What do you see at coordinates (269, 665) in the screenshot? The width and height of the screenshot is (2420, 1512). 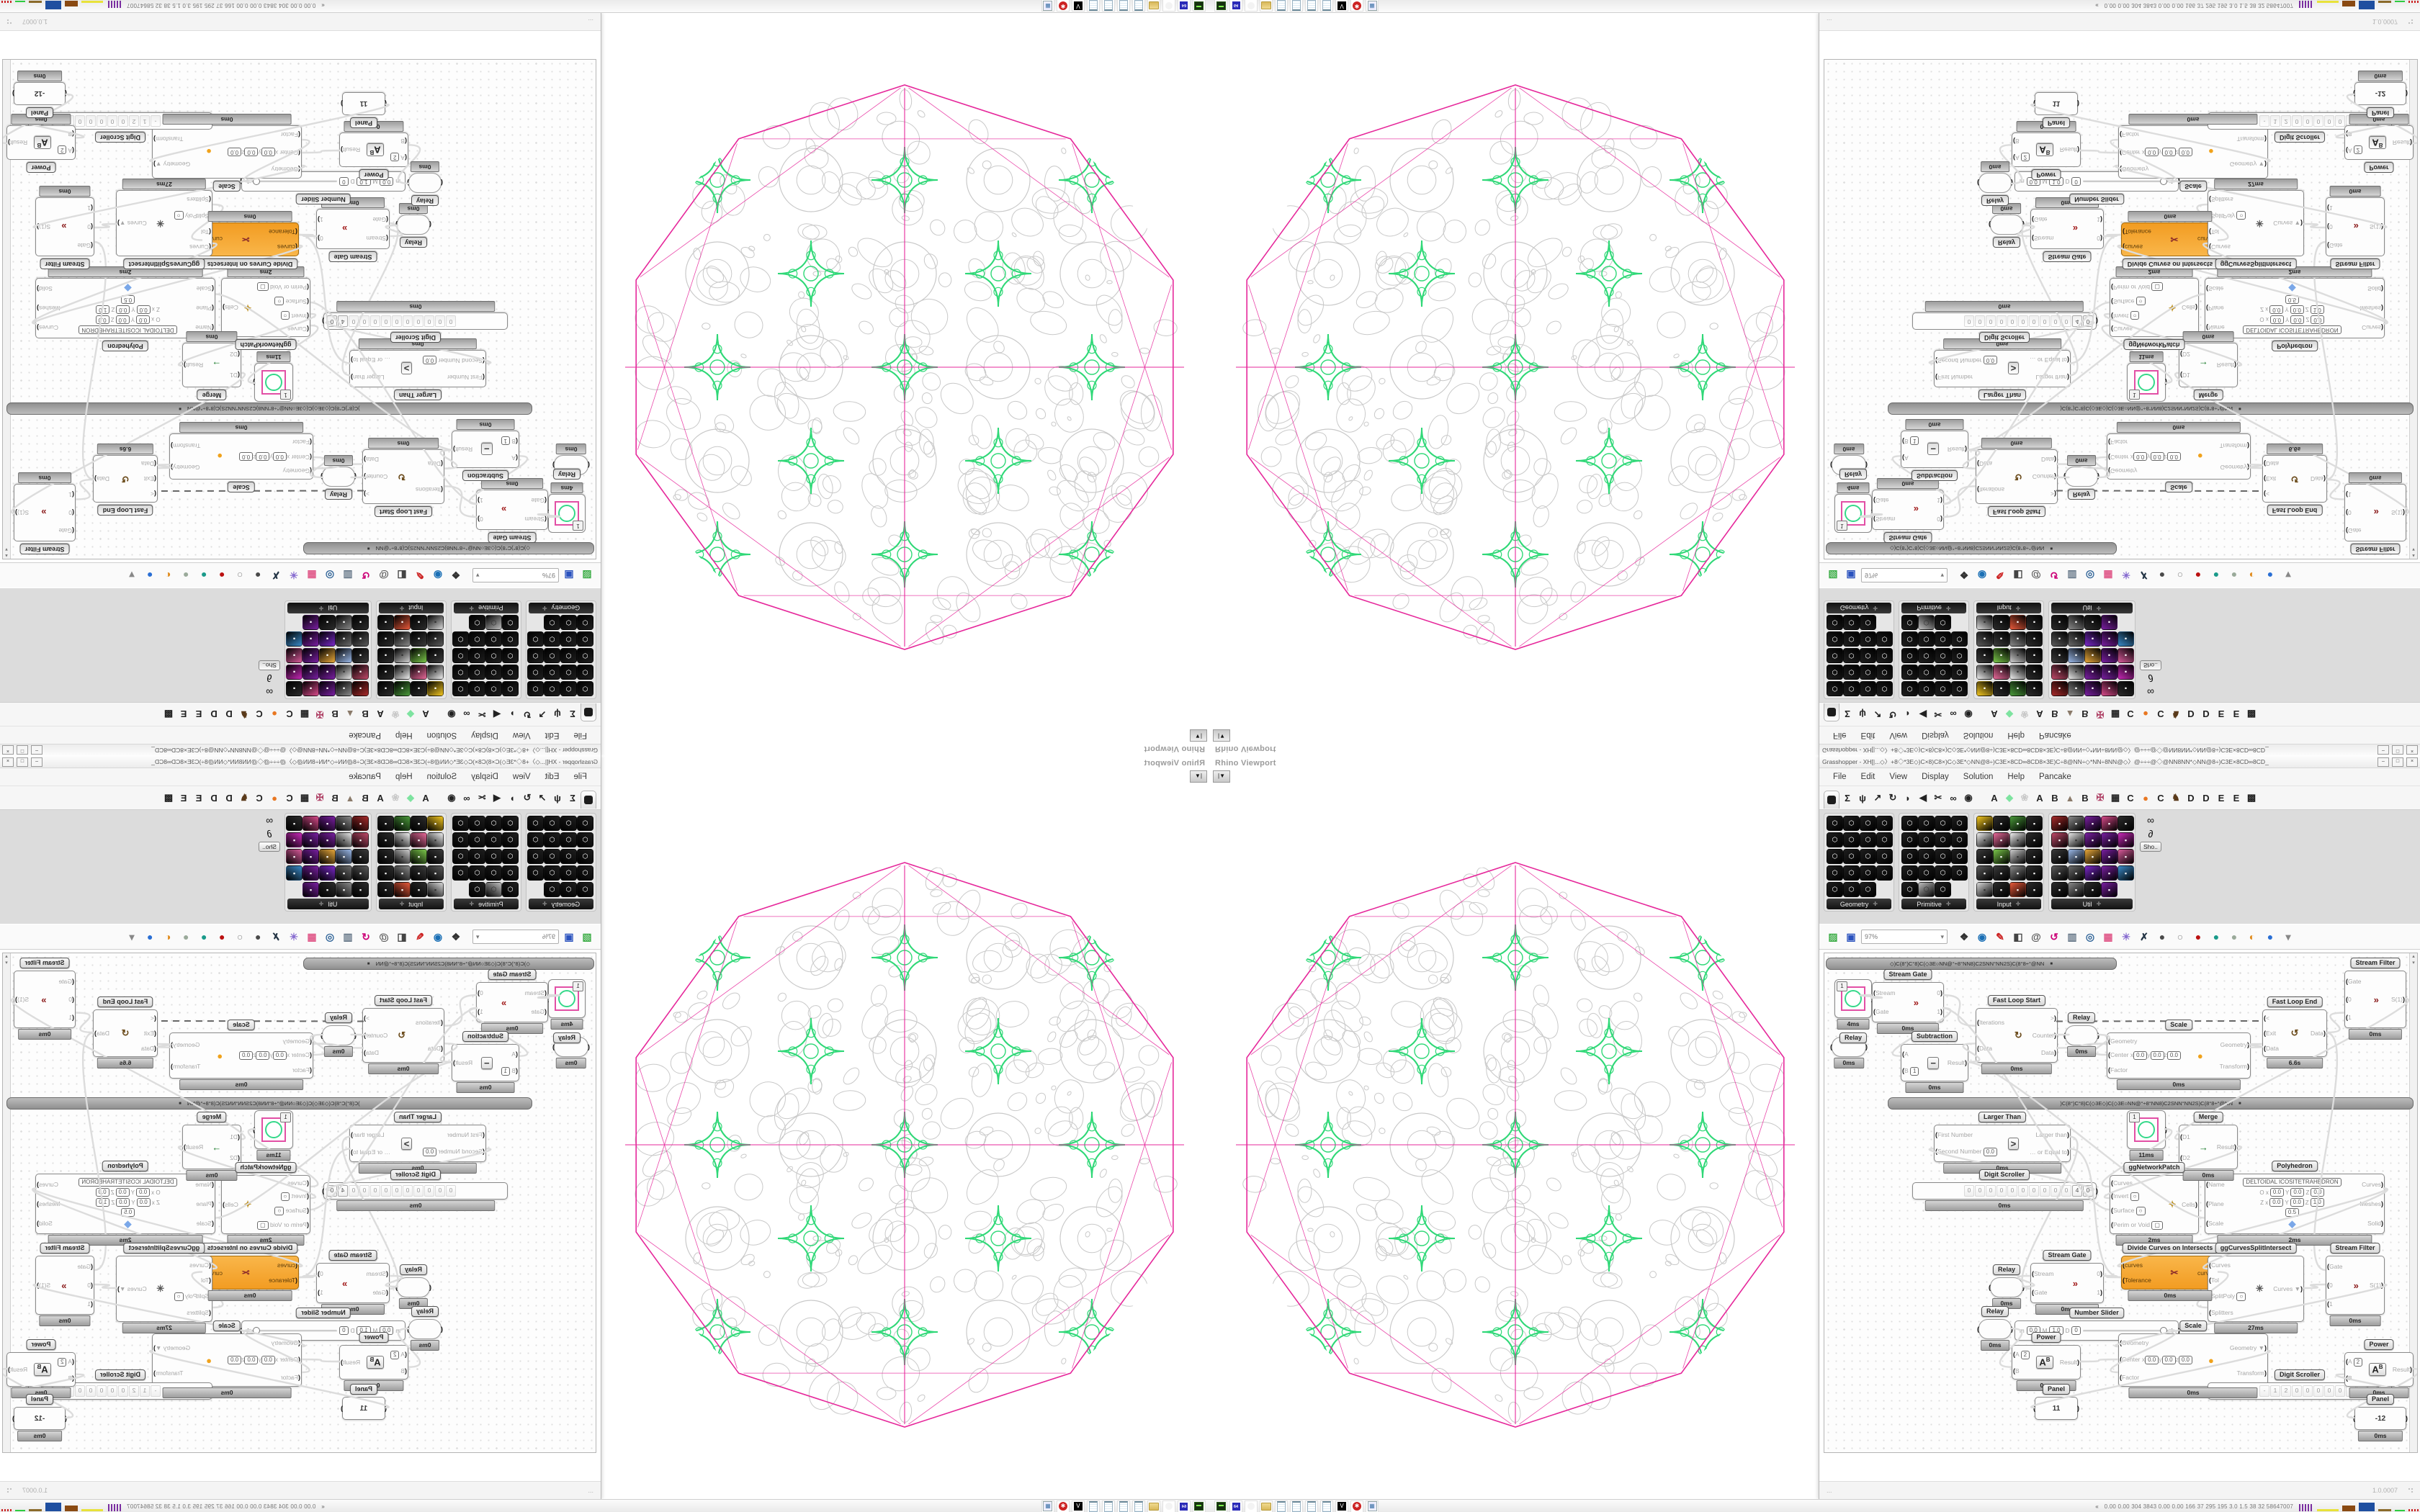 I see `show-panel-button: Sho..` at bounding box center [269, 665].